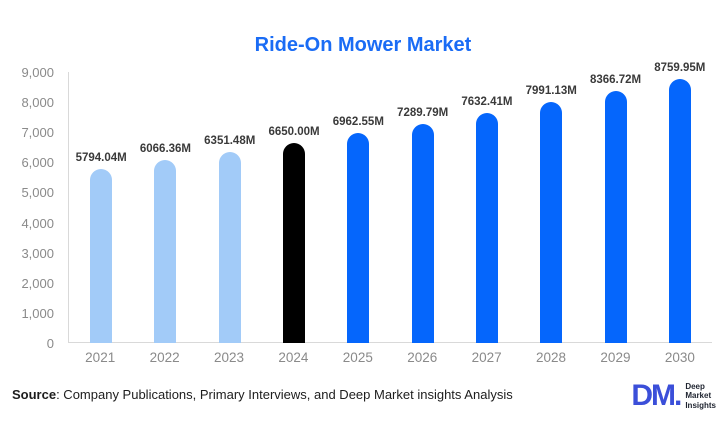  What do you see at coordinates (358, 238) in the screenshot?
I see `bar-2025` at bounding box center [358, 238].